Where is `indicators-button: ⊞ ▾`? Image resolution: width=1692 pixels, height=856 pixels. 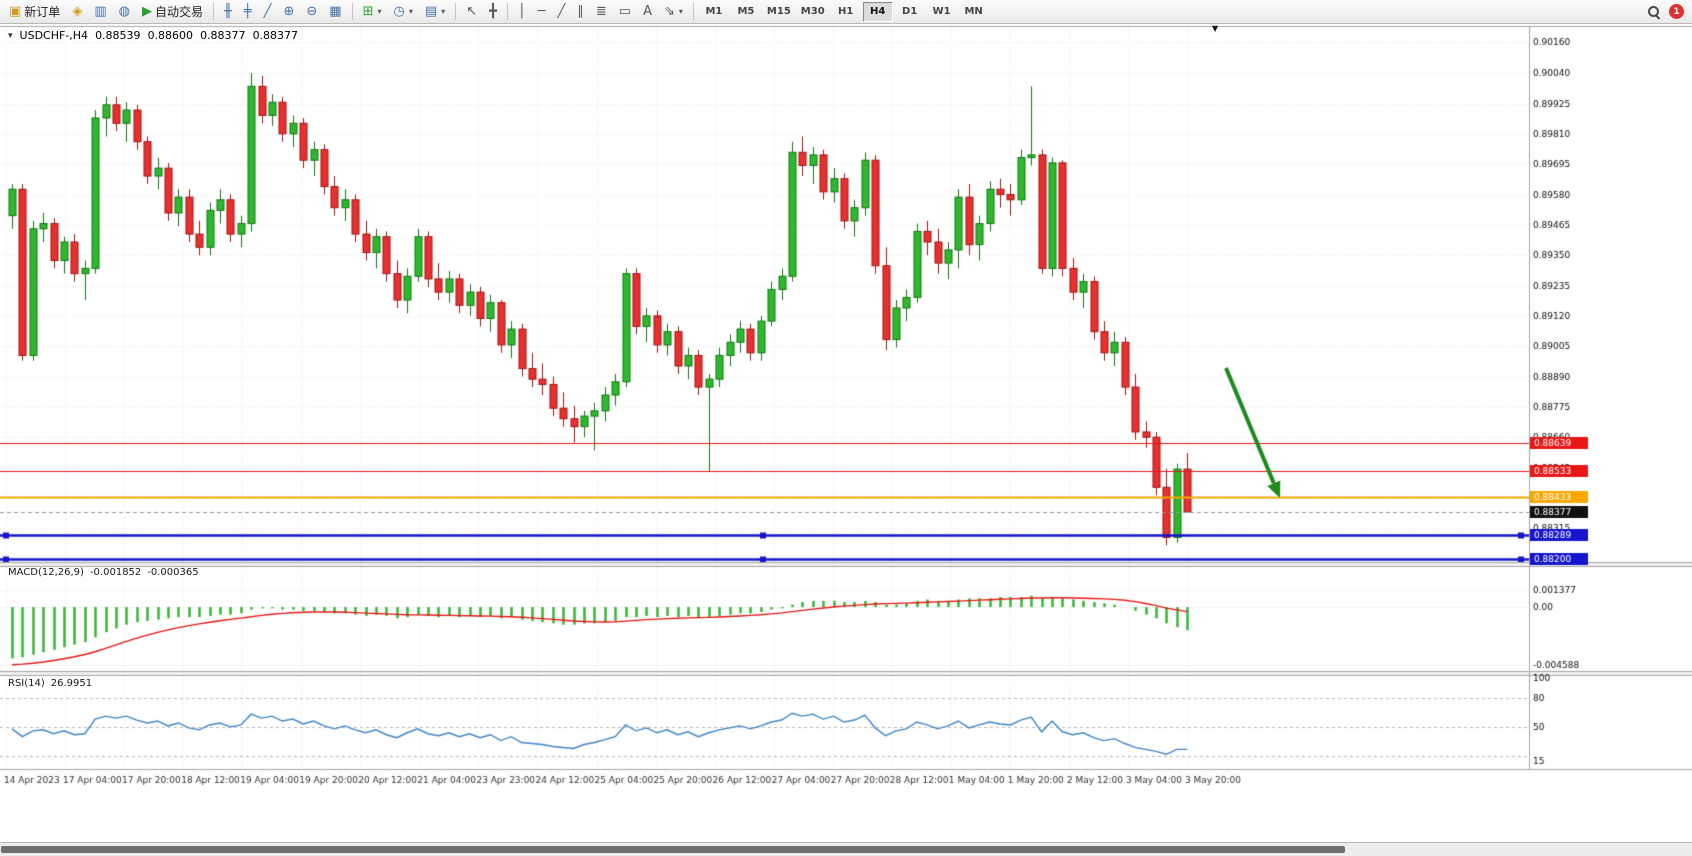
indicators-button: ⊞ ▾ is located at coordinates (372, 12).